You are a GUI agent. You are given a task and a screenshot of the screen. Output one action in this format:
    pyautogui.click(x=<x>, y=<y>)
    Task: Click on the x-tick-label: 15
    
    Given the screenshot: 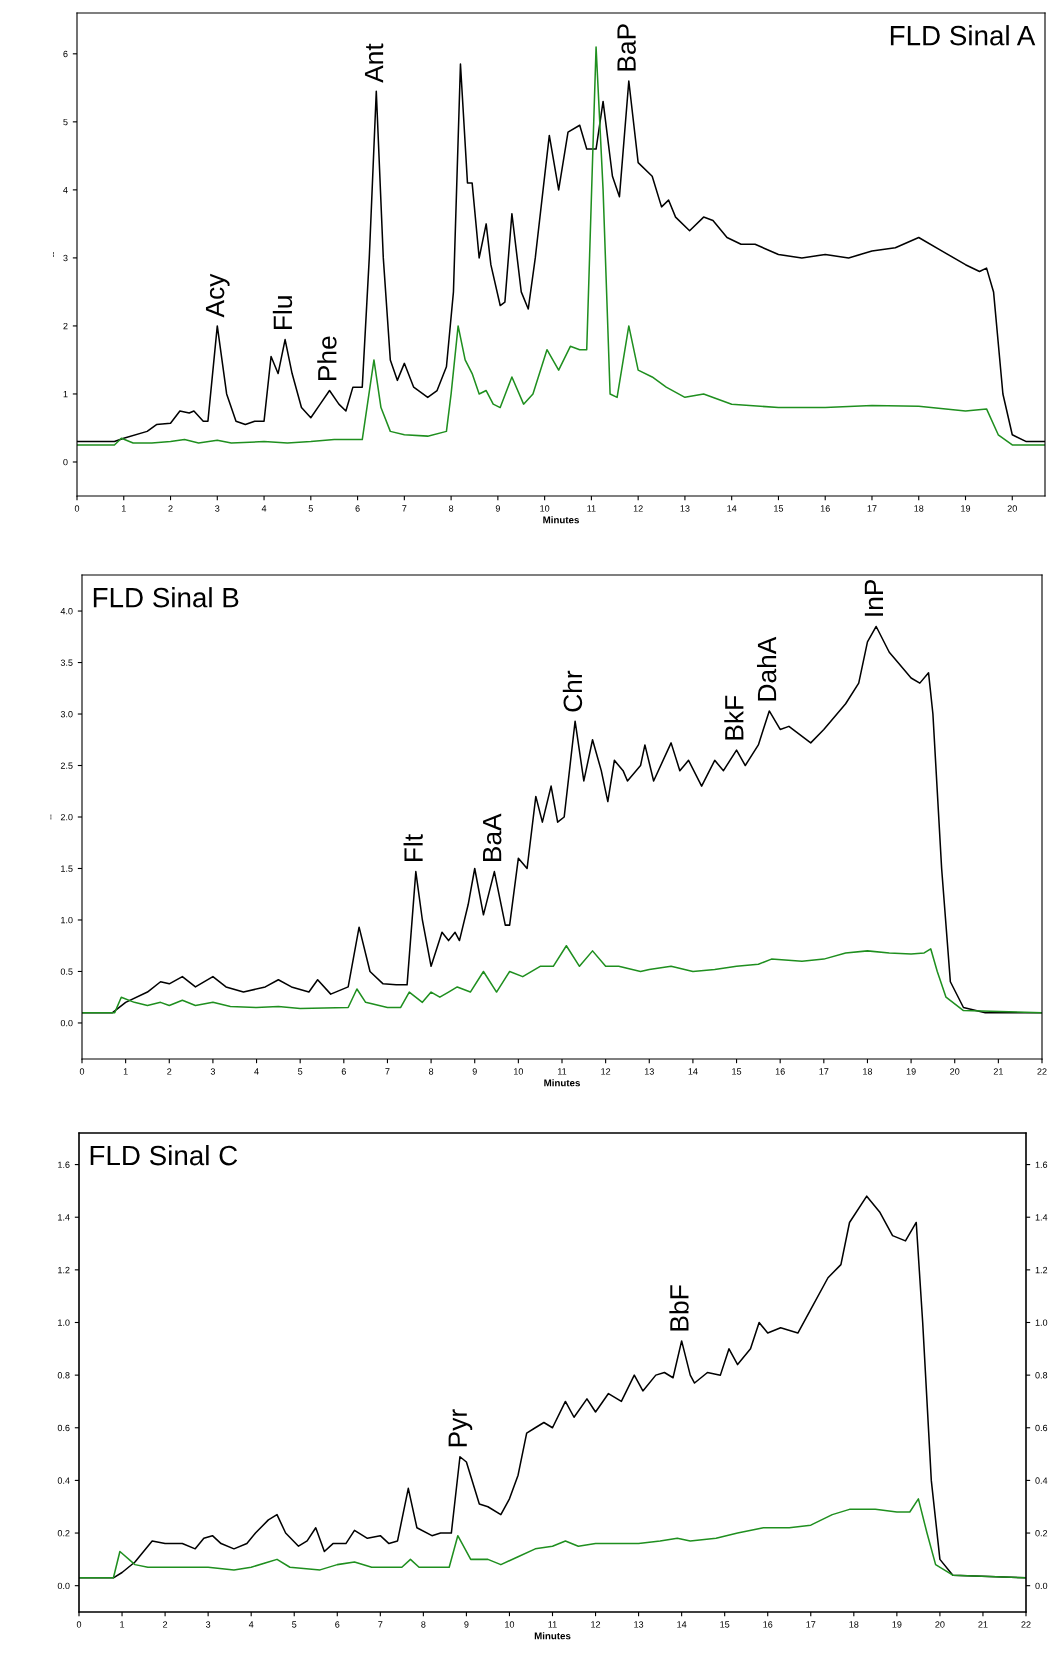 What is the action you would take?
    pyautogui.click(x=737, y=1071)
    